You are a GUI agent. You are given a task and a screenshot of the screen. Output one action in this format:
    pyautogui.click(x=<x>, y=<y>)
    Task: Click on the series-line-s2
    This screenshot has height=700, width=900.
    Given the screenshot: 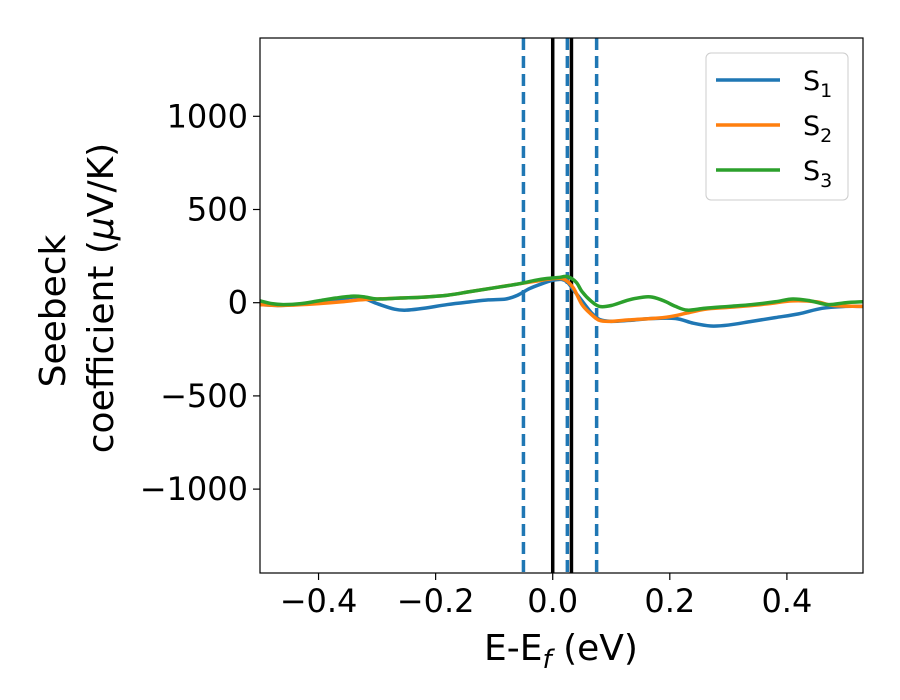 What is the action you would take?
    pyautogui.click(x=561, y=300)
    